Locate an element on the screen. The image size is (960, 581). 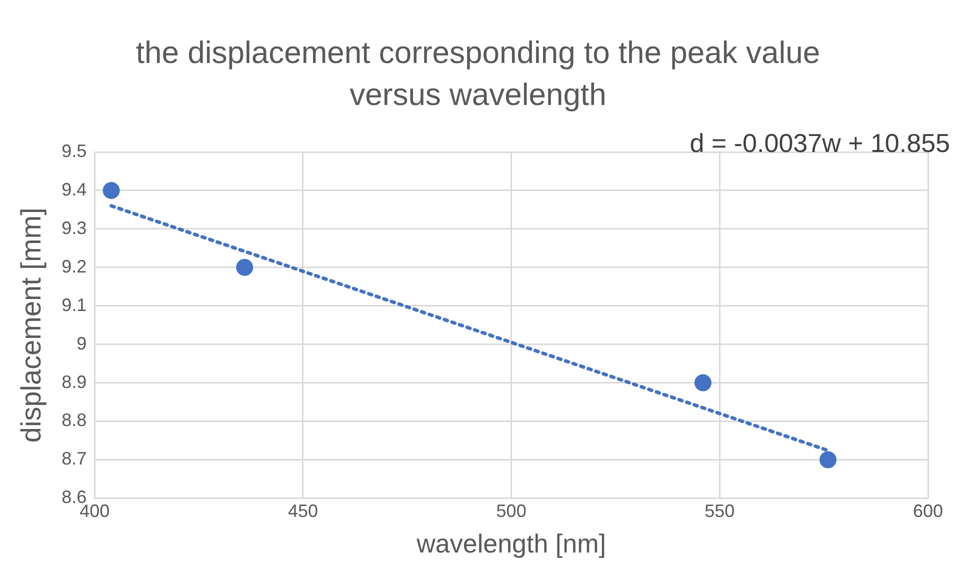
y-tick-label: 9.1 is located at coordinates (74, 304).